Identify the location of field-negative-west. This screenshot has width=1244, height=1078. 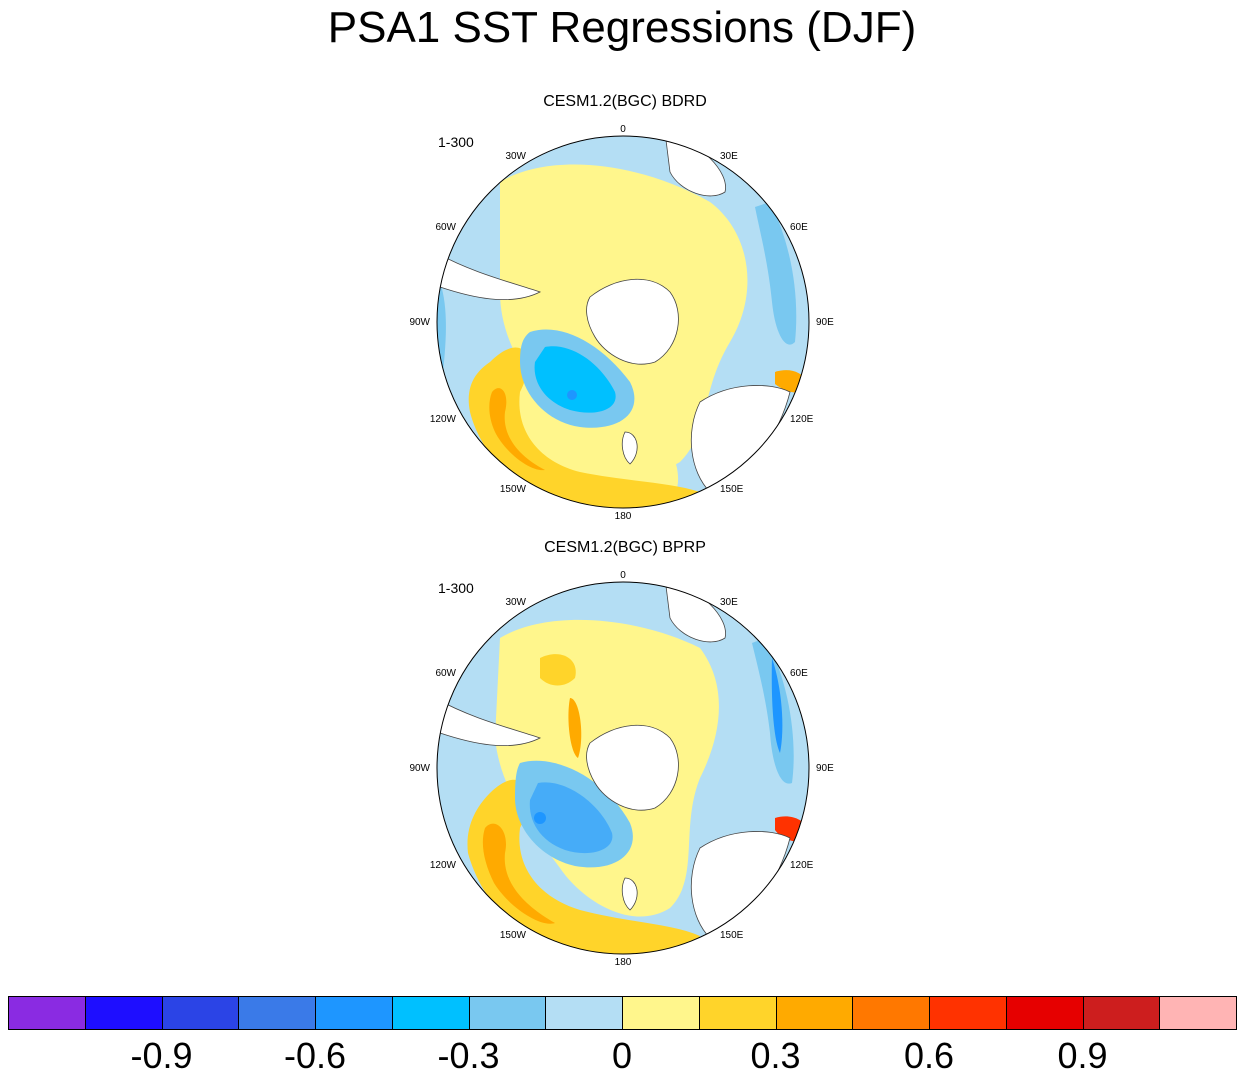
(441, 333).